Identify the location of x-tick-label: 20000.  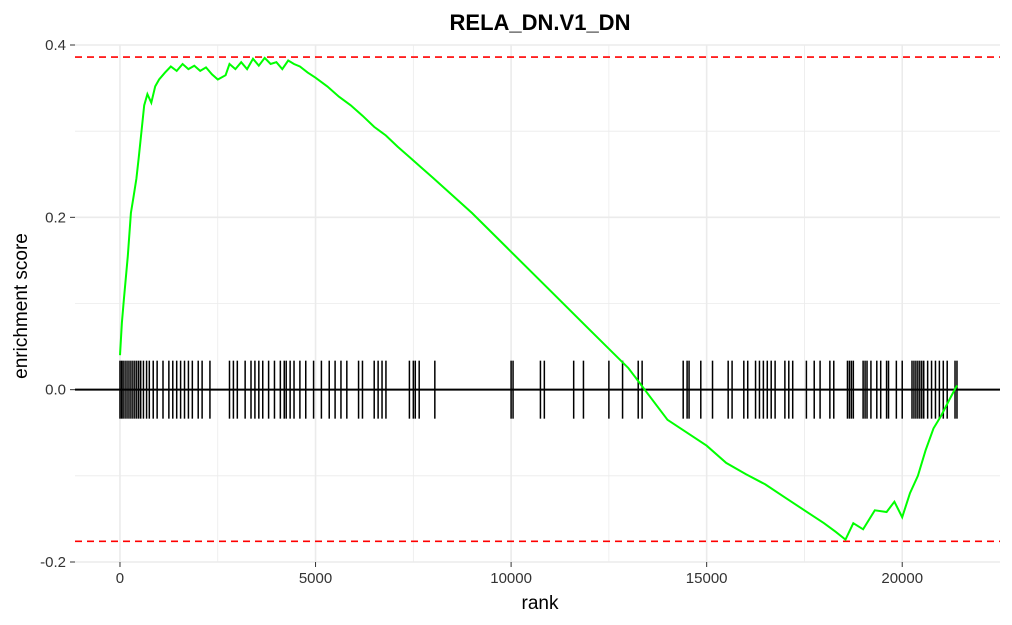
(902, 578).